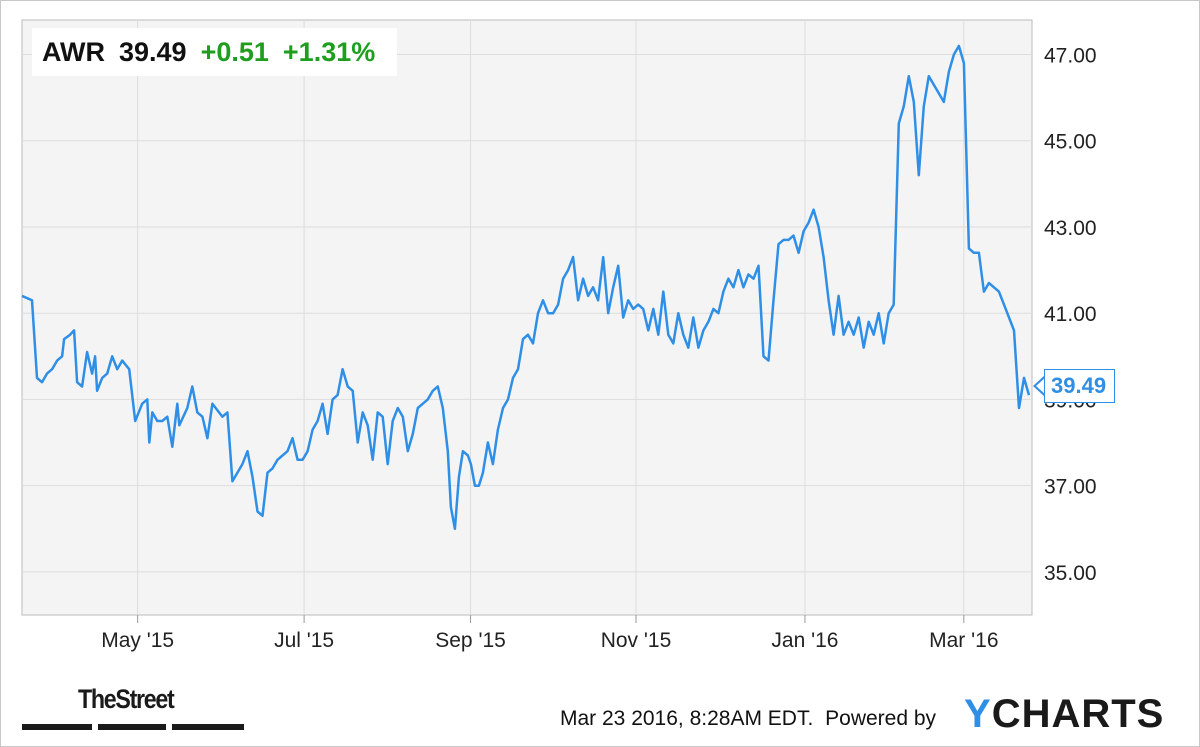 The height and width of the screenshot is (747, 1200). I want to click on ticker-change-percent: +1.31%, so click(329, 51).